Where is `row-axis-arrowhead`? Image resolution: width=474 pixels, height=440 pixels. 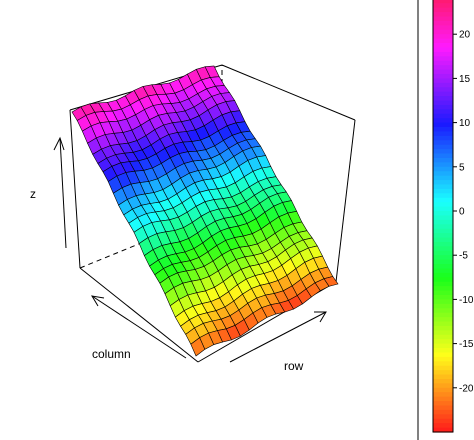 row-axis-arrowhead is located at coordinates (320, 317).